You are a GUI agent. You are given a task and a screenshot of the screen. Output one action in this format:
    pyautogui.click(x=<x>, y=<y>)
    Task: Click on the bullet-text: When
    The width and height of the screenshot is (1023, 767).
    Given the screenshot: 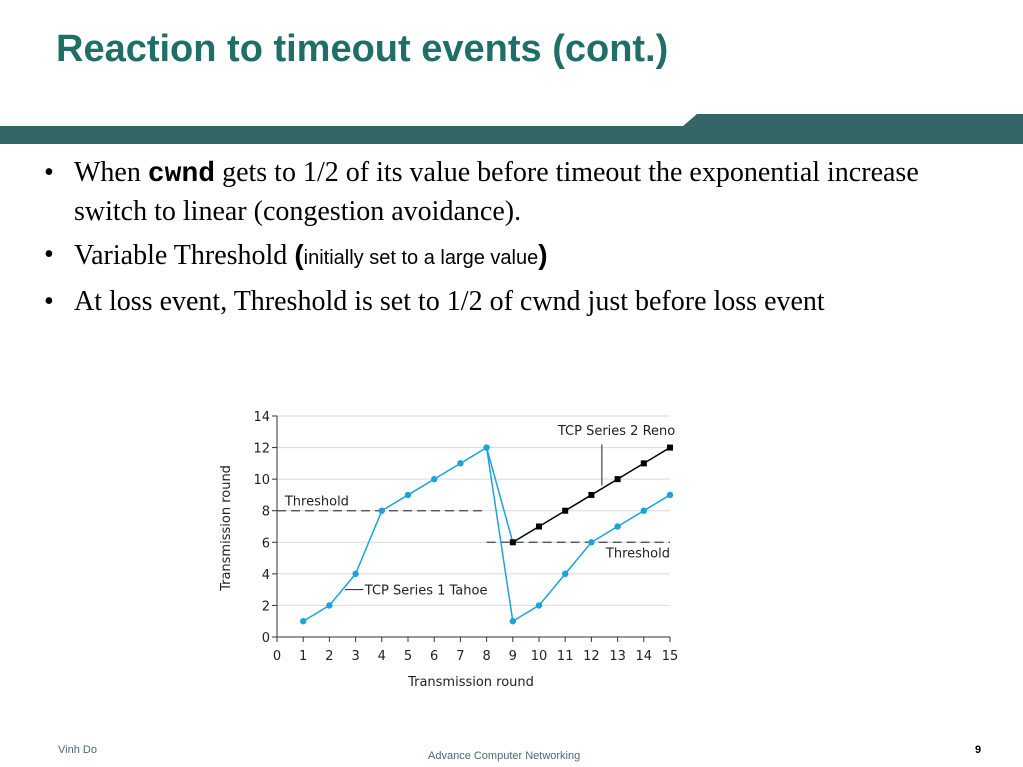 What is the action you would take?
    pyautogui.click(x=111, y=172)
    